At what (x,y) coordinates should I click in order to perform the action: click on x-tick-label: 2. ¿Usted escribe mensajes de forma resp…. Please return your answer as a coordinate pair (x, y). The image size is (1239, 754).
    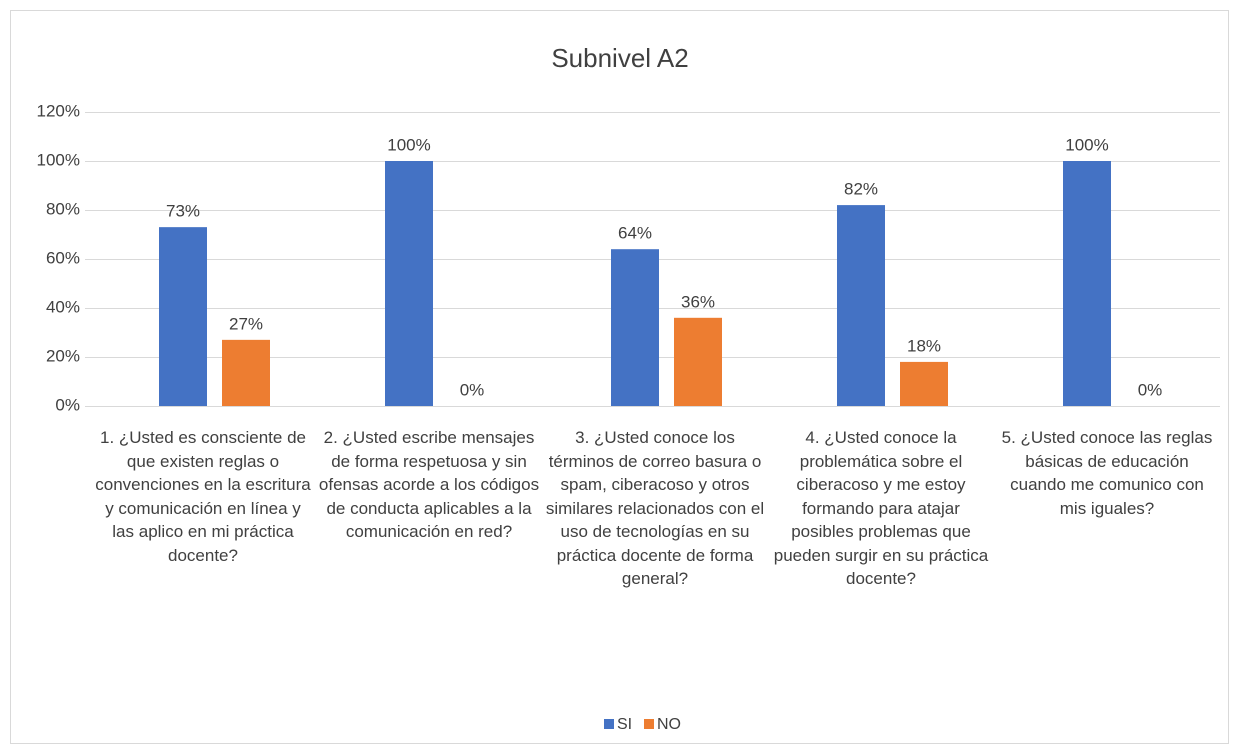
    Looking at the image, I should click on (429, 484).